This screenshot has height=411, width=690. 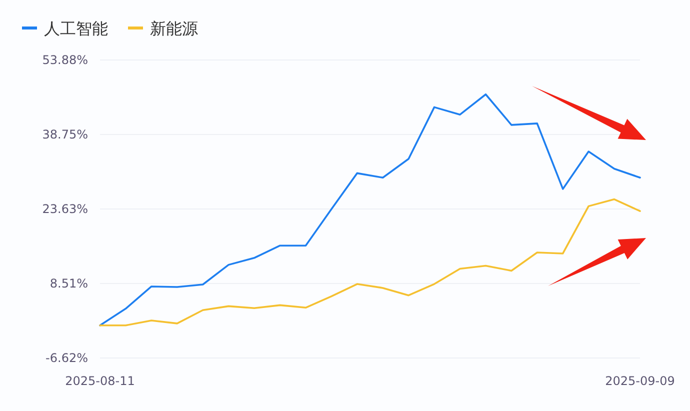 I want to click on y-tick-label: 8.51%, so click(x=69, y=283).